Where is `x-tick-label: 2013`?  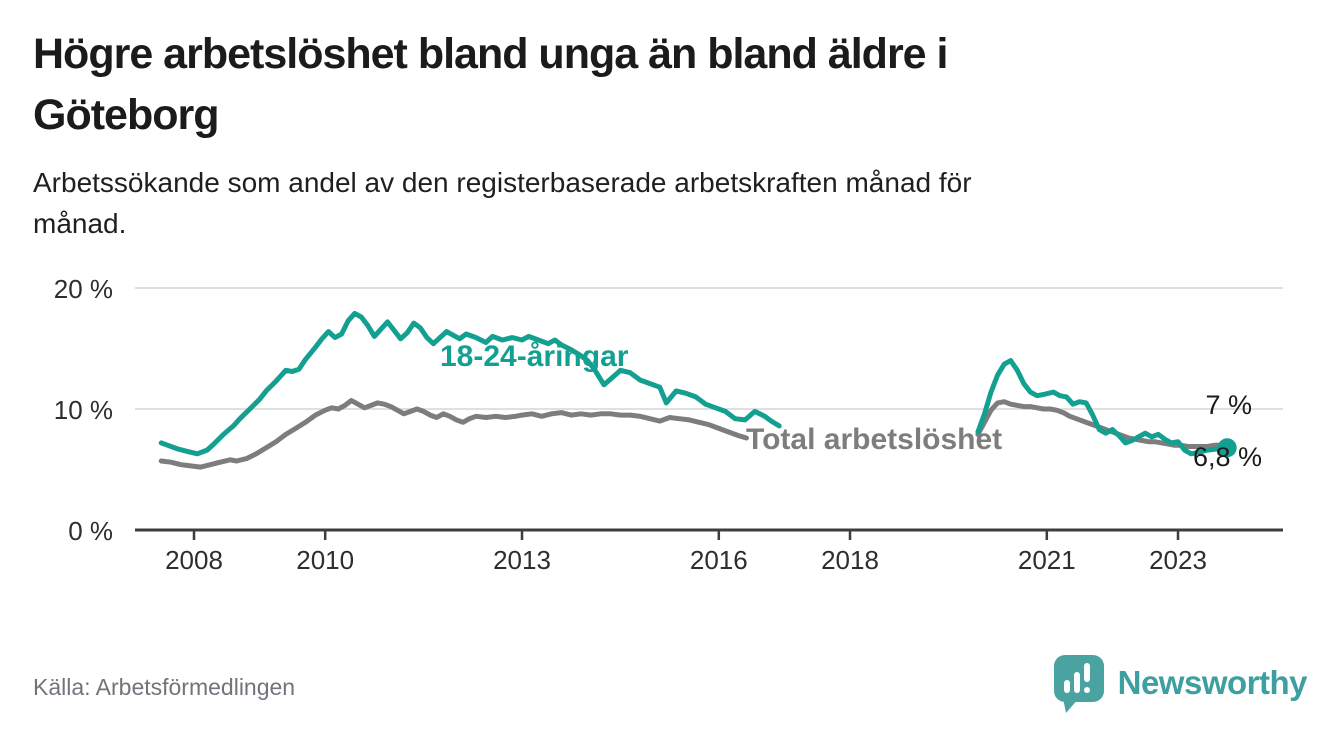
x-tick-label: 2013 is located at coordinates (522, 560).